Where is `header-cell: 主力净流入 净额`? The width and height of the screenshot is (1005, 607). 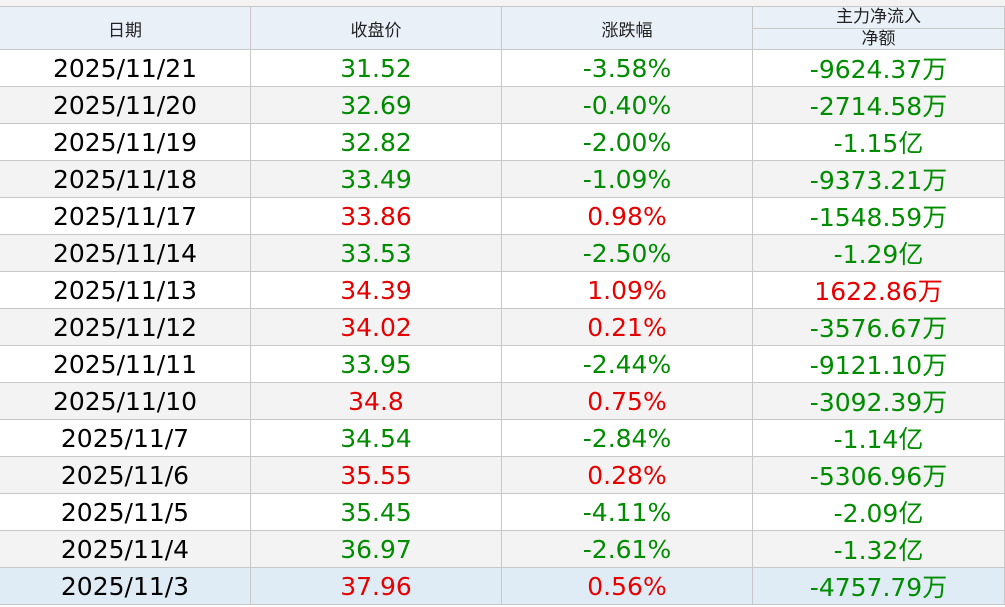
header-cell: 主力净流入 净额 is located at coordinates (879, 28).